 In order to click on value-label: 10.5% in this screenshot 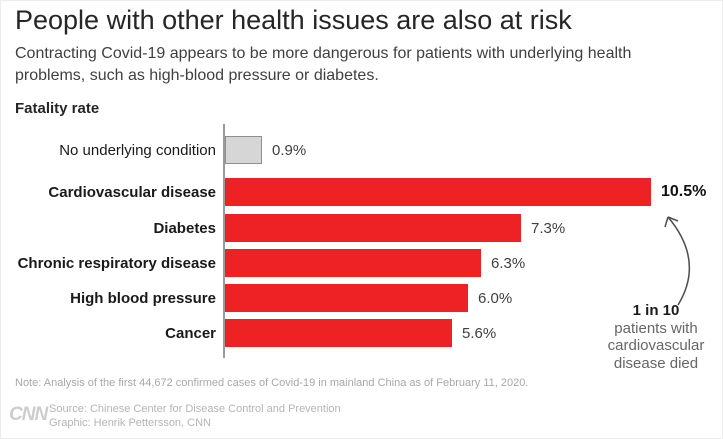, I will do `click(684, 191)`.